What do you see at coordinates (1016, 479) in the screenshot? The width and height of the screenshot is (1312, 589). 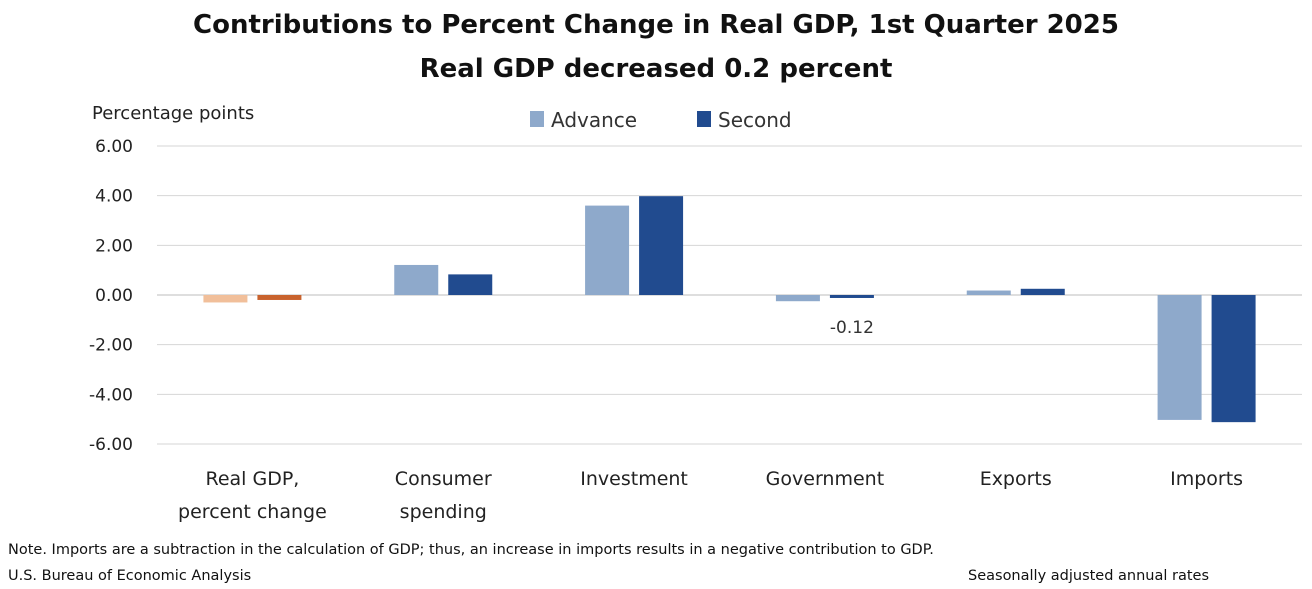 I see `x-category-label: Exports` at bounding box center [1016, 479].